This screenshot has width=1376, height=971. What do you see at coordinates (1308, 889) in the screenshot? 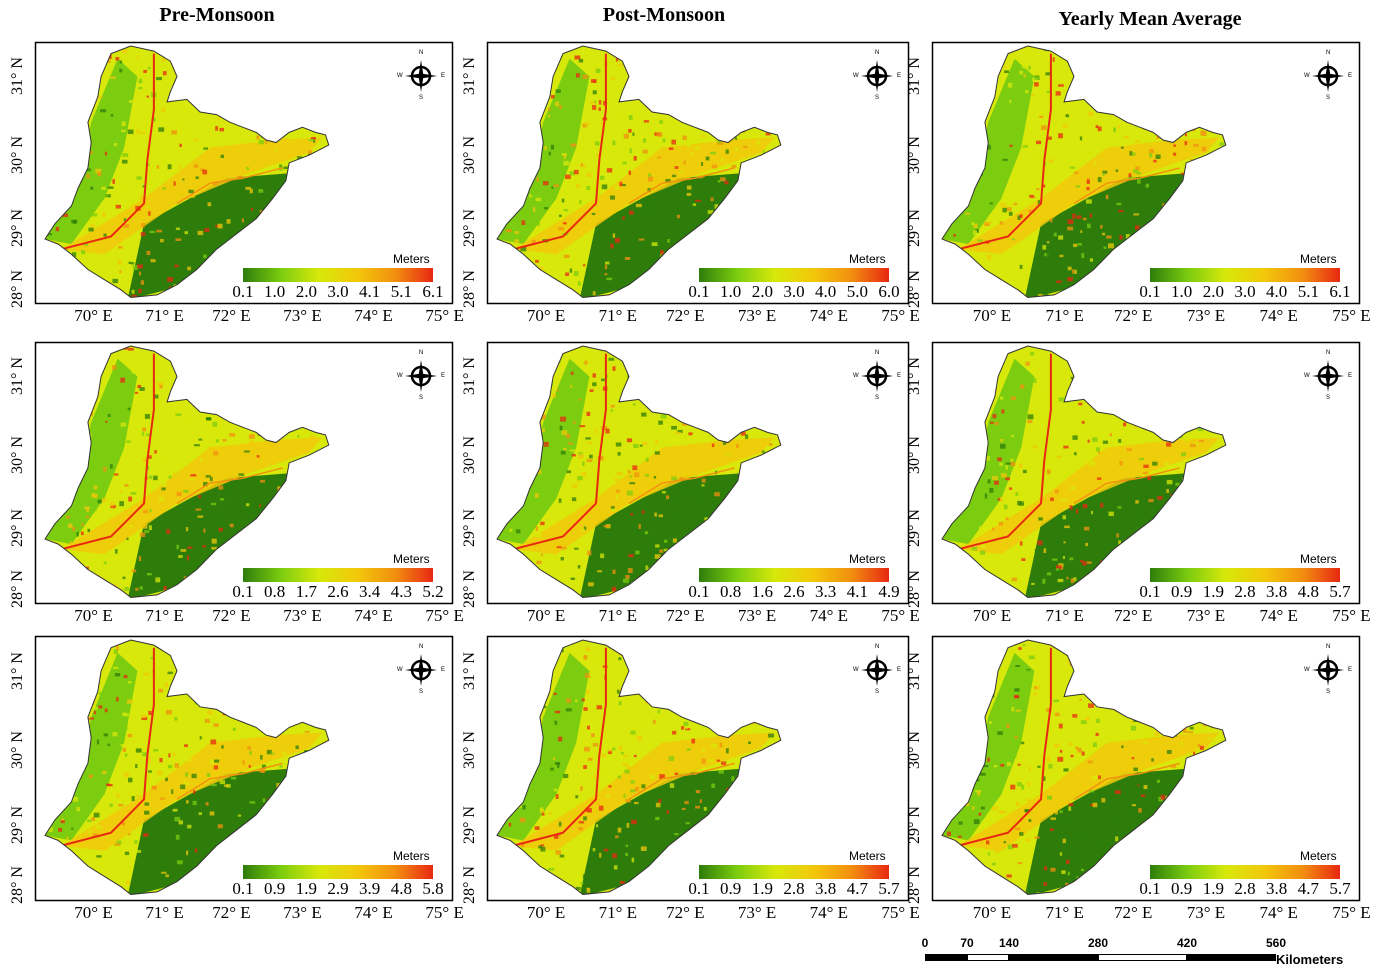
I see `legend-tick-label: 4.7` at bounding box center [1308, 889].